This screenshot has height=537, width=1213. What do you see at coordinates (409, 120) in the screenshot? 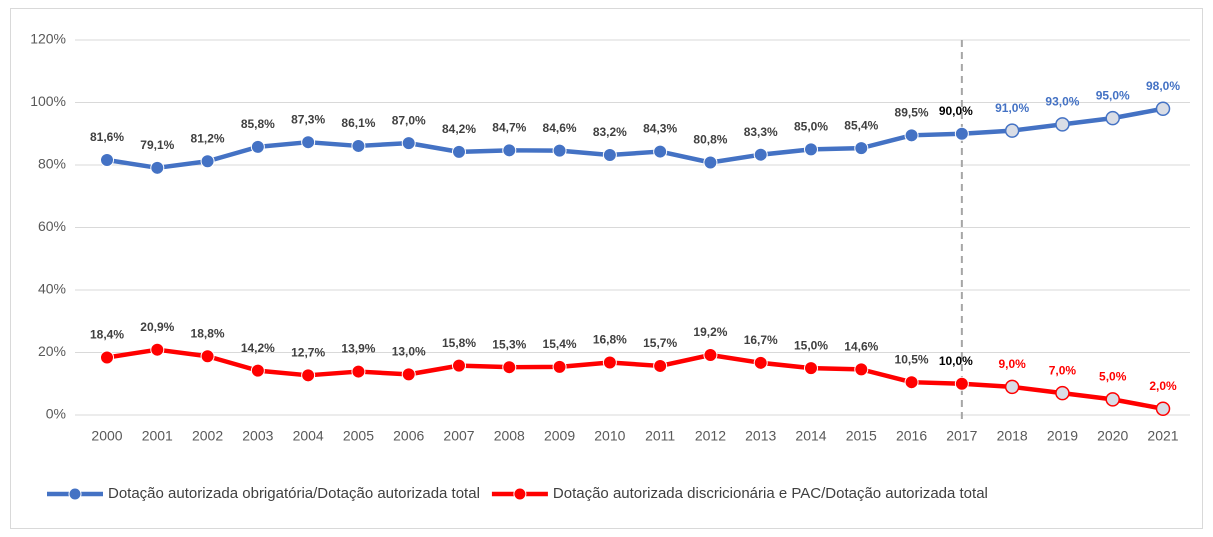
I see `data-label: 87,0%` at bounding box center [409, 120].